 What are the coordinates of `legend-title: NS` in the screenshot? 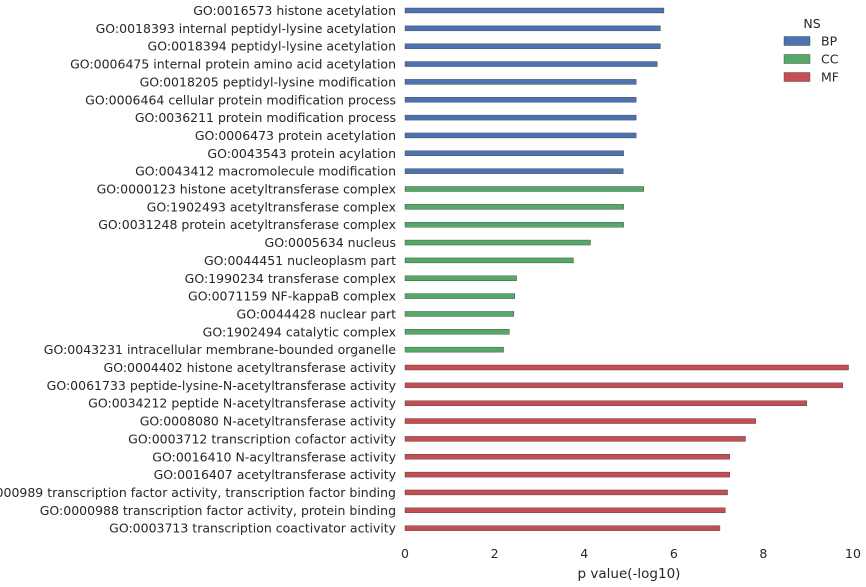 It's located at (811, 23).